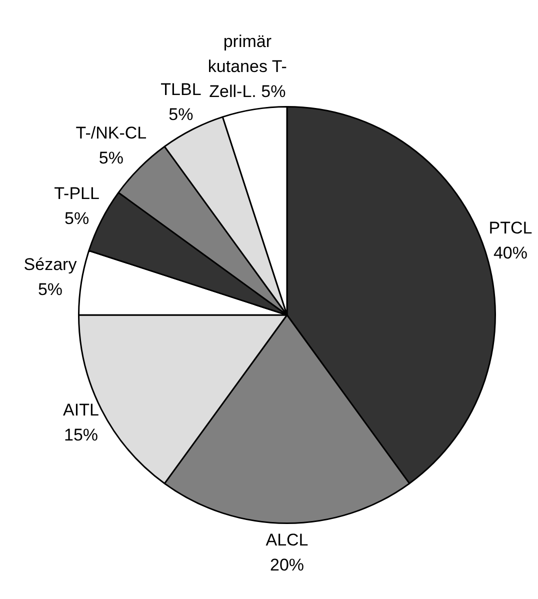 Image resolution: width=538 pixels, height=599 pixels. What do you see at coordinates (111, 133) in the screenshot?
I see `slice-label: T-/NK-CL` at bounding box center [111, 133].